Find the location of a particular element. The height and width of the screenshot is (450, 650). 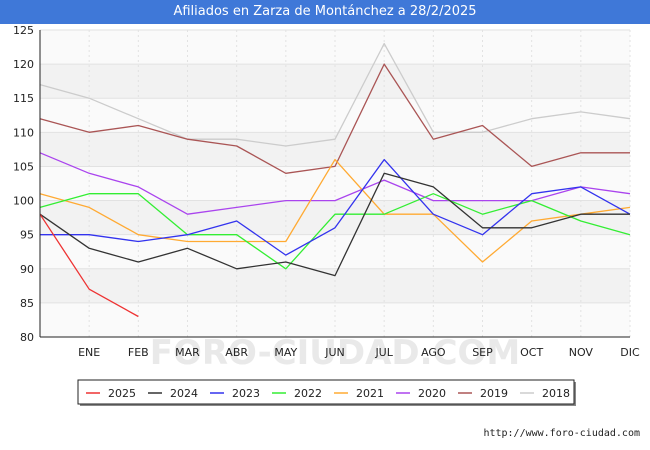

legend-label-2018: 2018 is located at coordinates (556, 393).